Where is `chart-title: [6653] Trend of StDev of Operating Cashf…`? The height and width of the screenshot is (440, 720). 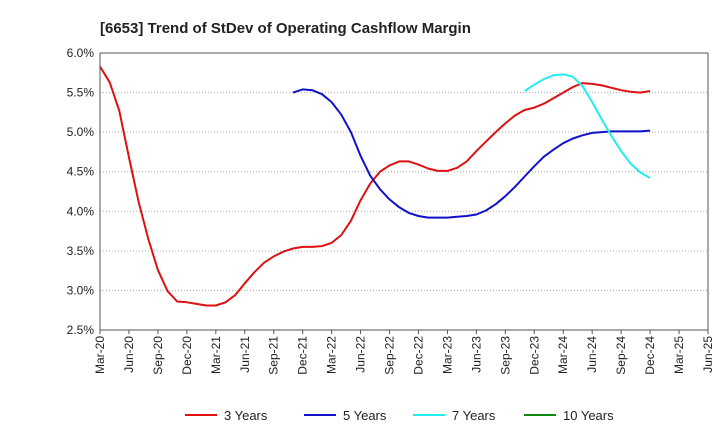
chart-title: [6653] Trend of StDev of Operating Cashf… is located at coordinates (285, 28).